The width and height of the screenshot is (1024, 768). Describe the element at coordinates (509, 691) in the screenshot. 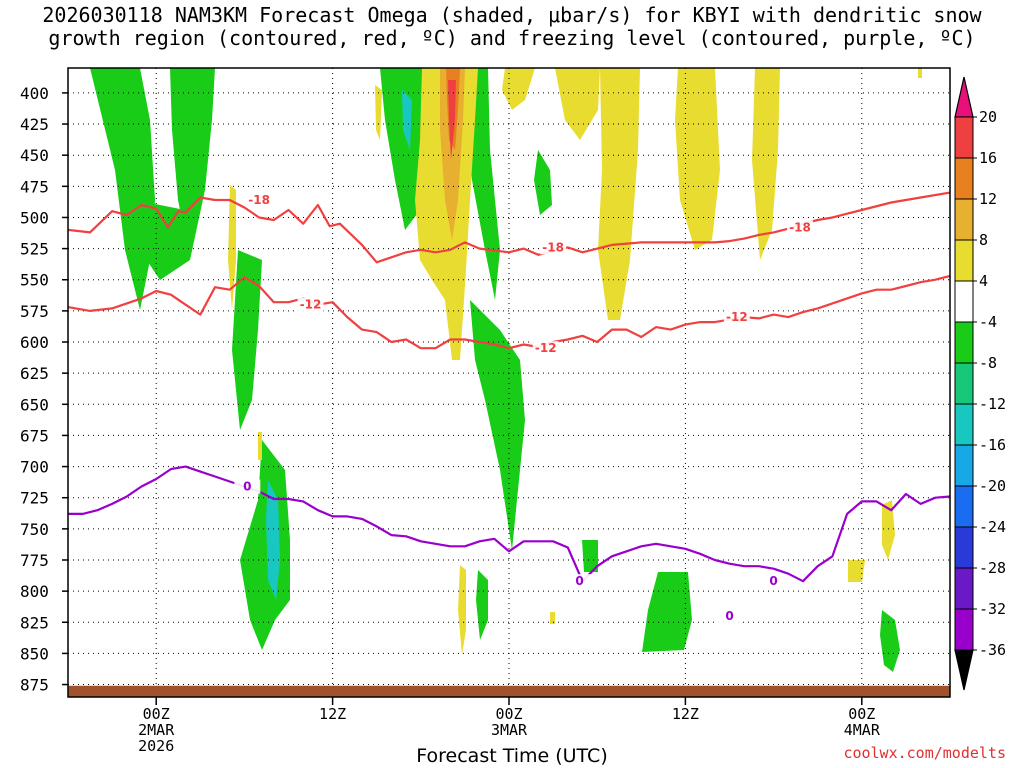

I see `ground-surface` at that location.